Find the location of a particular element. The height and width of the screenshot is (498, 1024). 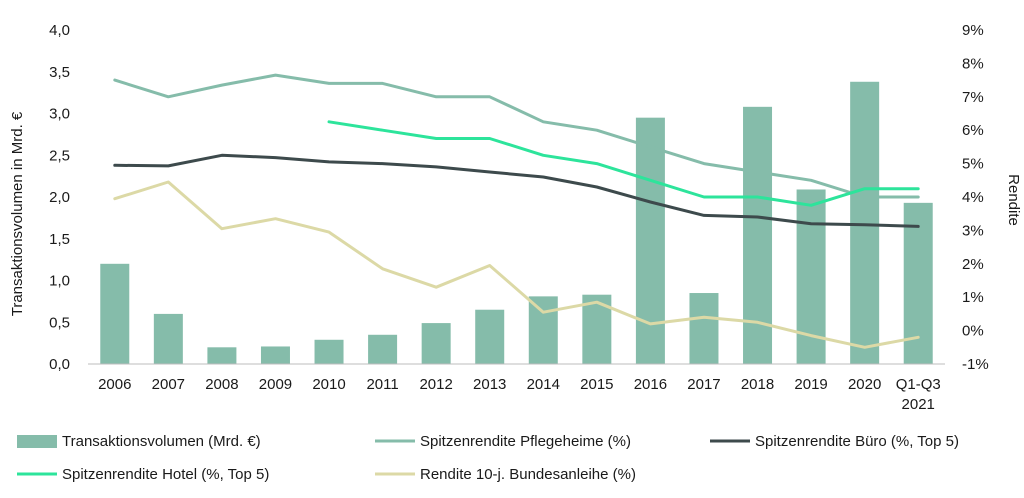

y-tick-right: 9% is located at coordinates (973, 30).